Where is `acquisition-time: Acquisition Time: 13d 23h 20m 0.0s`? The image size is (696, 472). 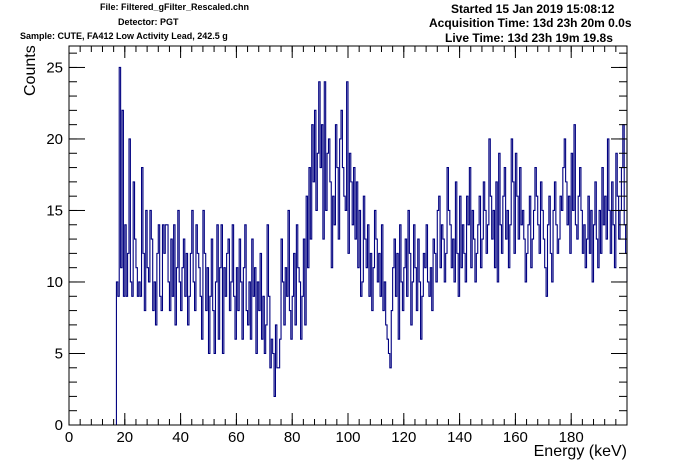 acquisition-time: Acquisition Time: 13d 23h 20m 0.0s is located at coordinates (530, 23).